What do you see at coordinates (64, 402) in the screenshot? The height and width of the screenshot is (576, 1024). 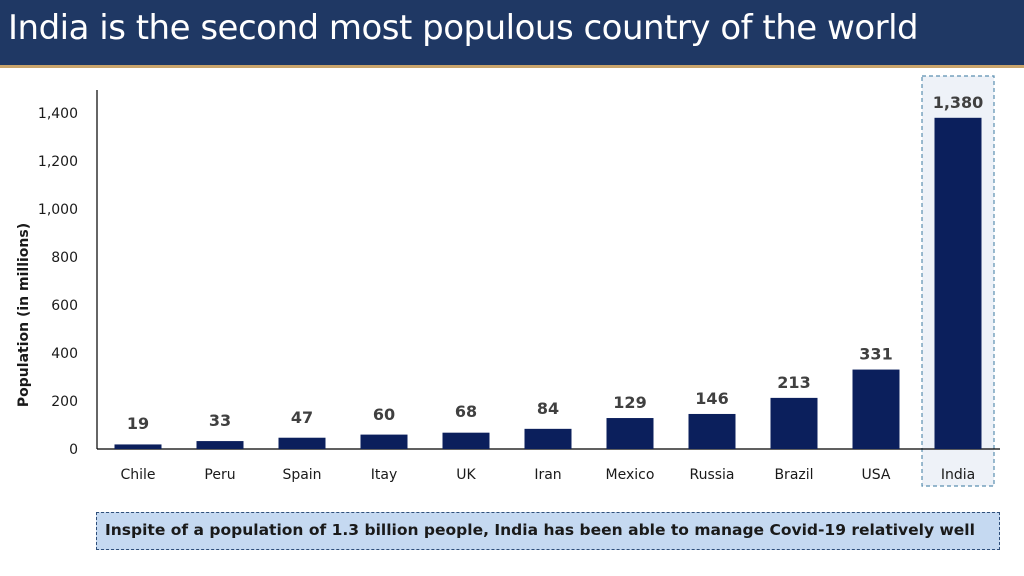 I see `y-tick-label: 200` at bounding box center [64, 402].